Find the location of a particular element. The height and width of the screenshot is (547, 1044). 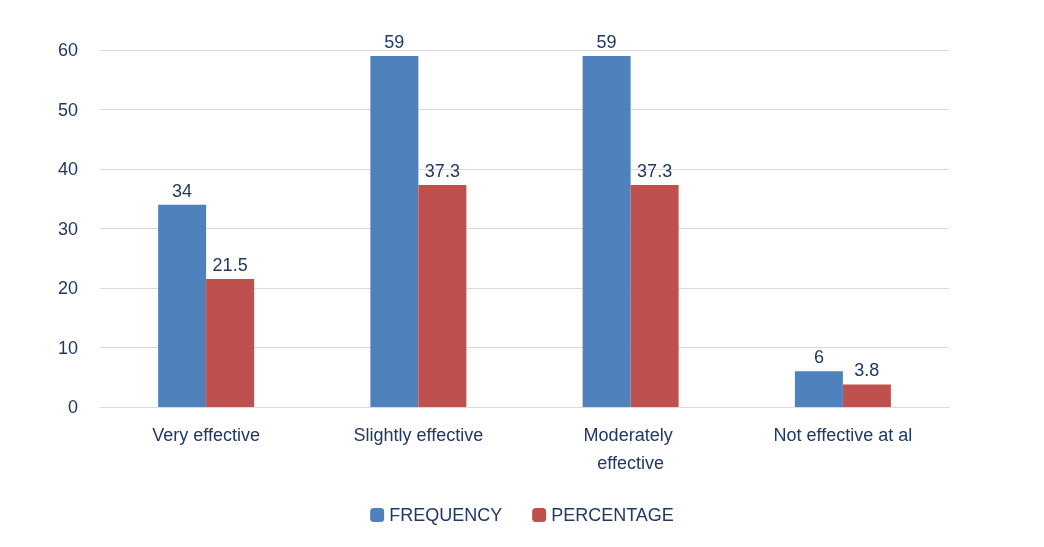

x-tick-label: Very effective is located at coordinates (206, 435).